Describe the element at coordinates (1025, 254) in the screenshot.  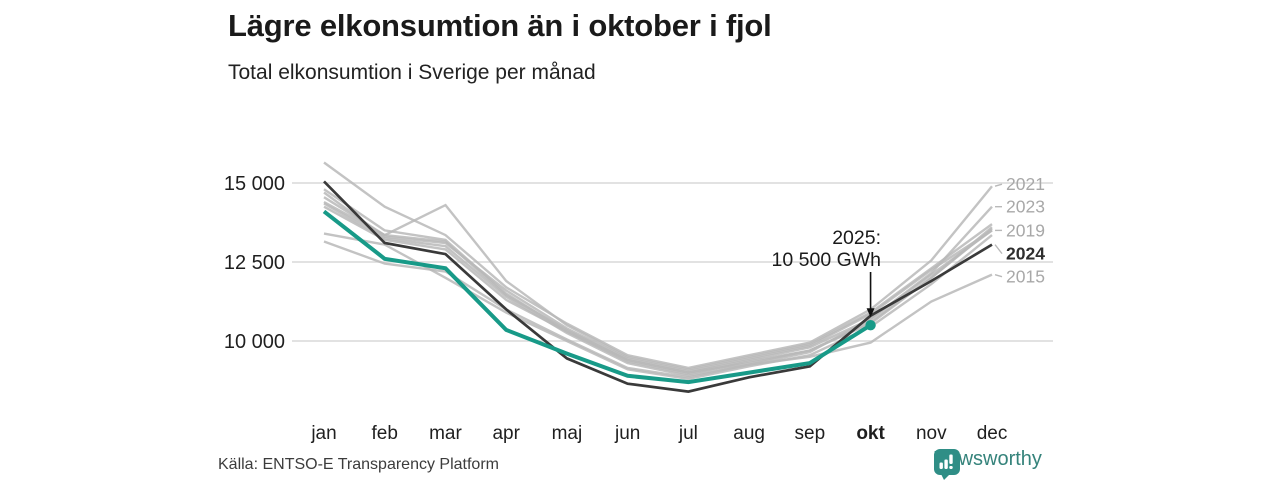
I see `year-label-2024: 2024` at that location.